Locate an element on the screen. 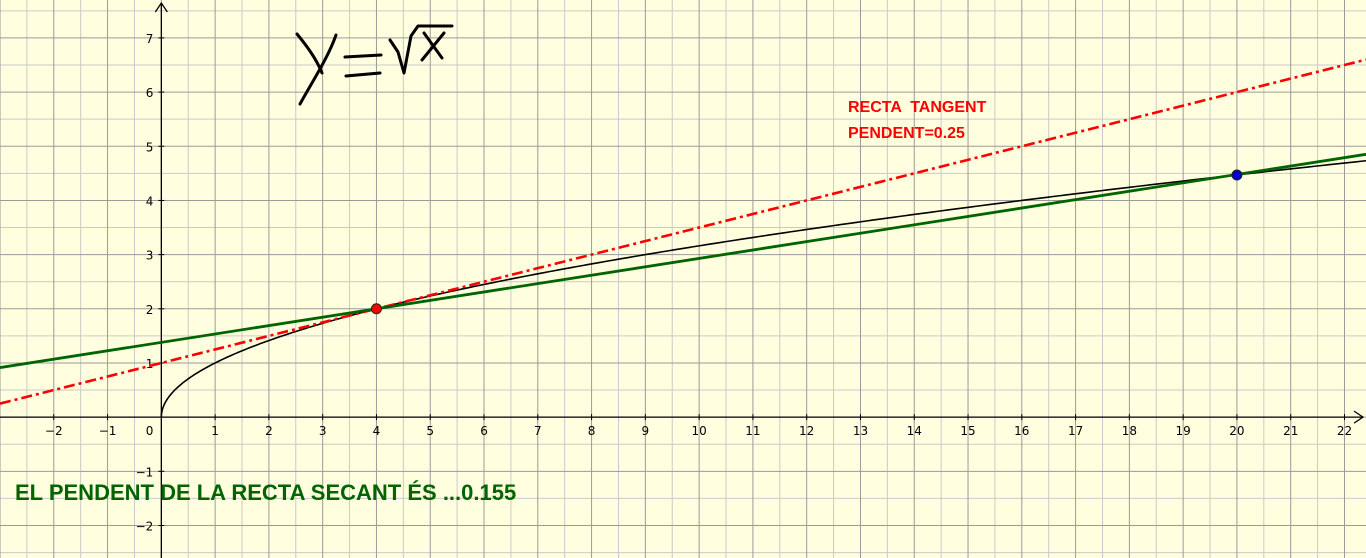 The width and height of the screenshot is (1366, 558). x-tick-label: 8 is located at coordinates (592, 431).